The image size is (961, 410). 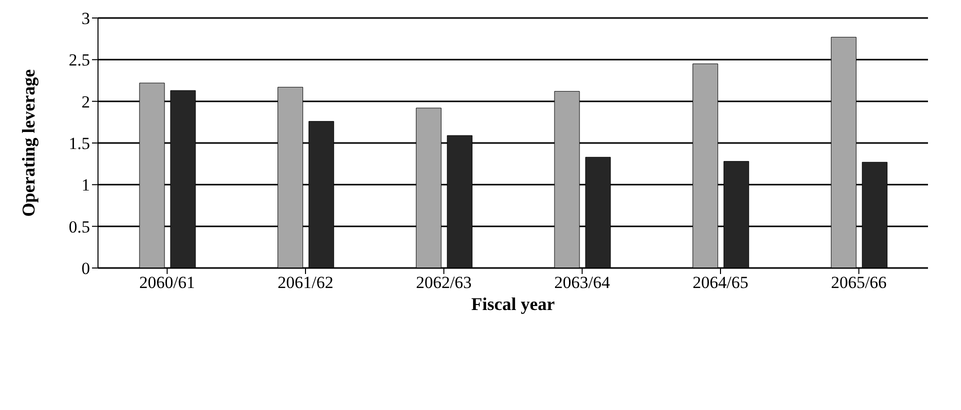 I want to click on y-axis-title: Operating leverage, so click(x=28, y=143).